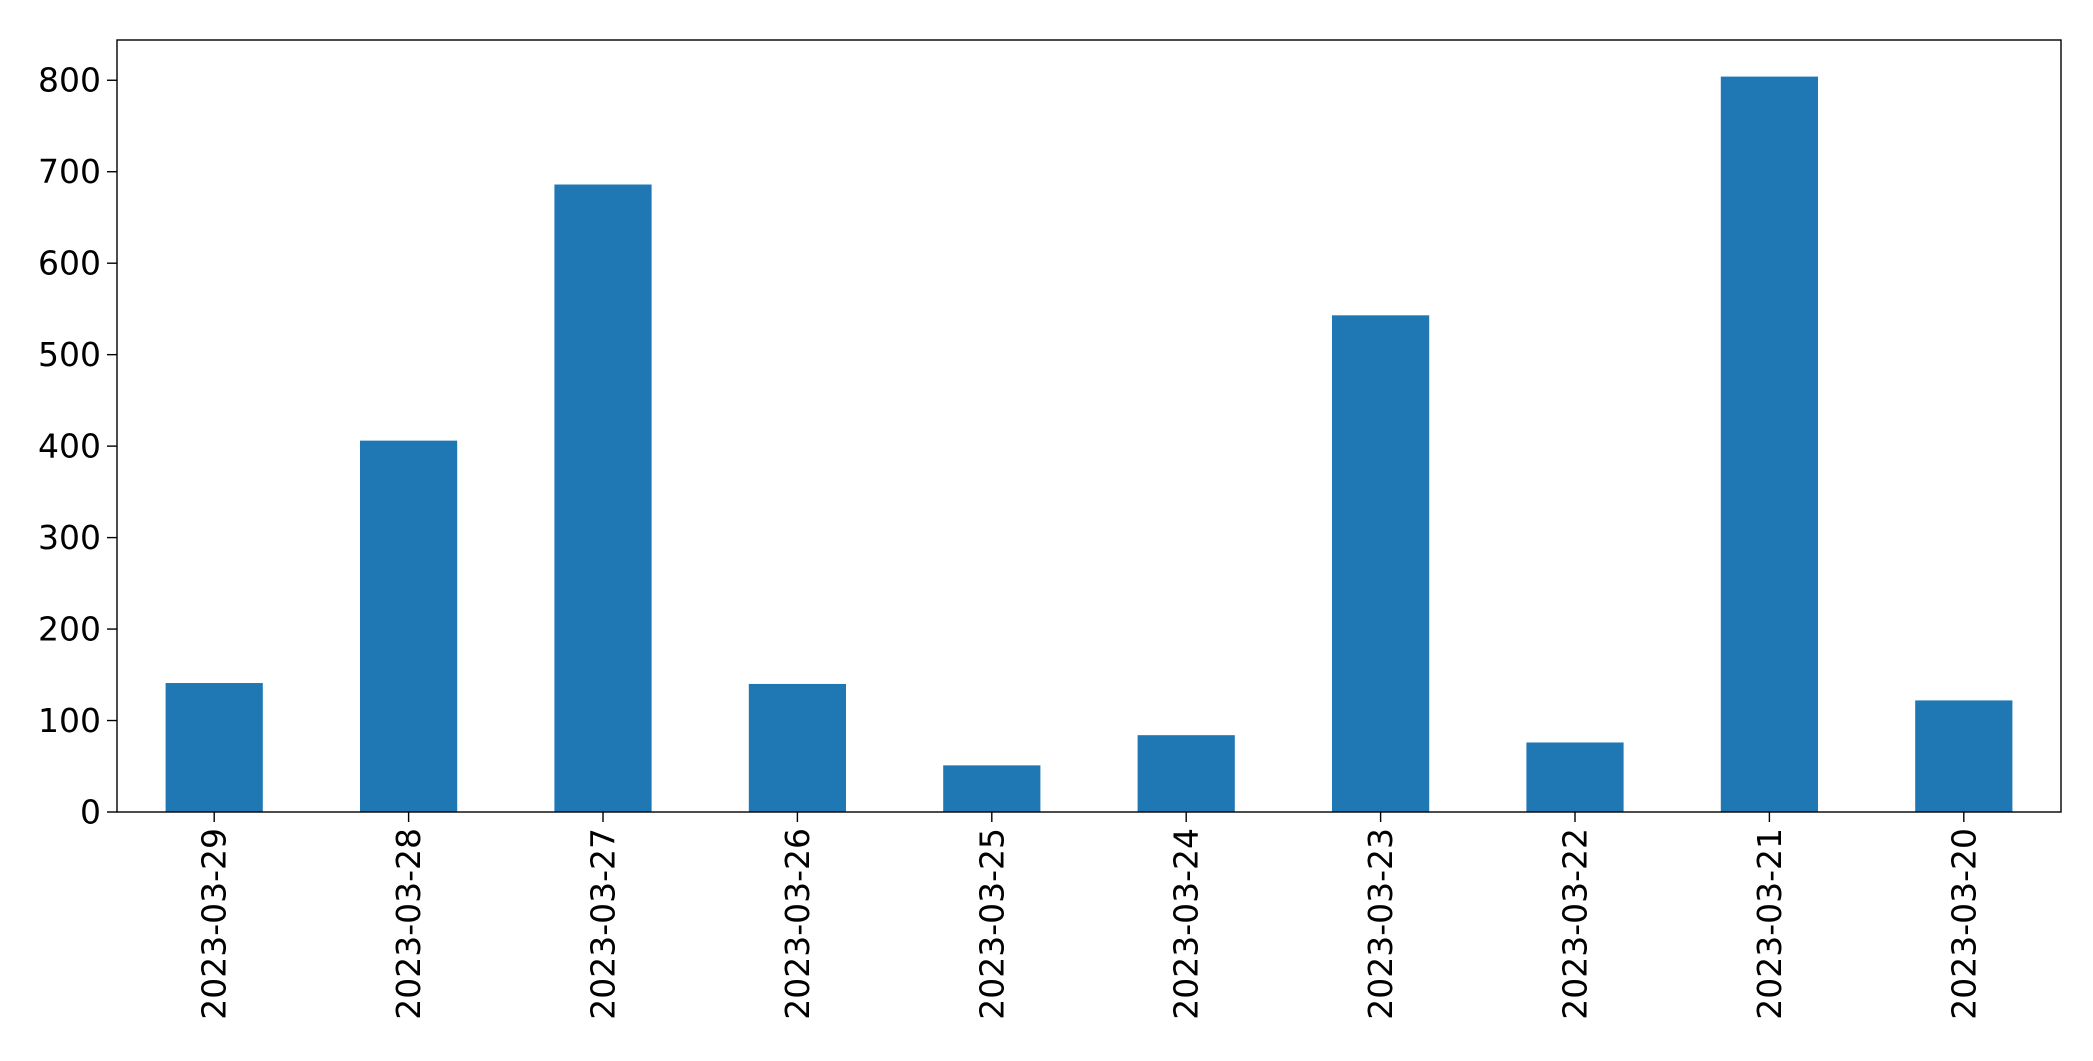 Image resolution: width=2093 pixels, height=1061 pixels. I want to click on y-axis: 0 100 200 300 400 500 600 700 800, so click(77, 446).